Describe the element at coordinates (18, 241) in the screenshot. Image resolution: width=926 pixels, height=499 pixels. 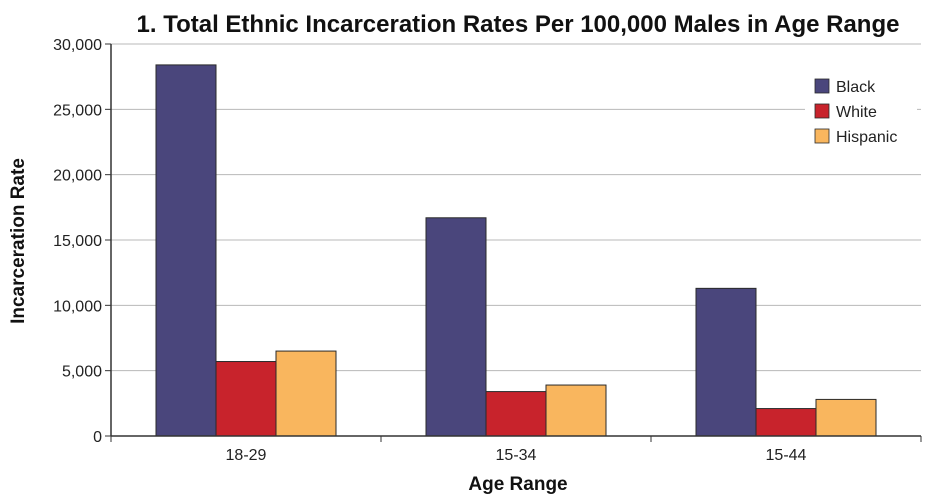
I see `y-axis-title: Incarceration Rate` at that location.